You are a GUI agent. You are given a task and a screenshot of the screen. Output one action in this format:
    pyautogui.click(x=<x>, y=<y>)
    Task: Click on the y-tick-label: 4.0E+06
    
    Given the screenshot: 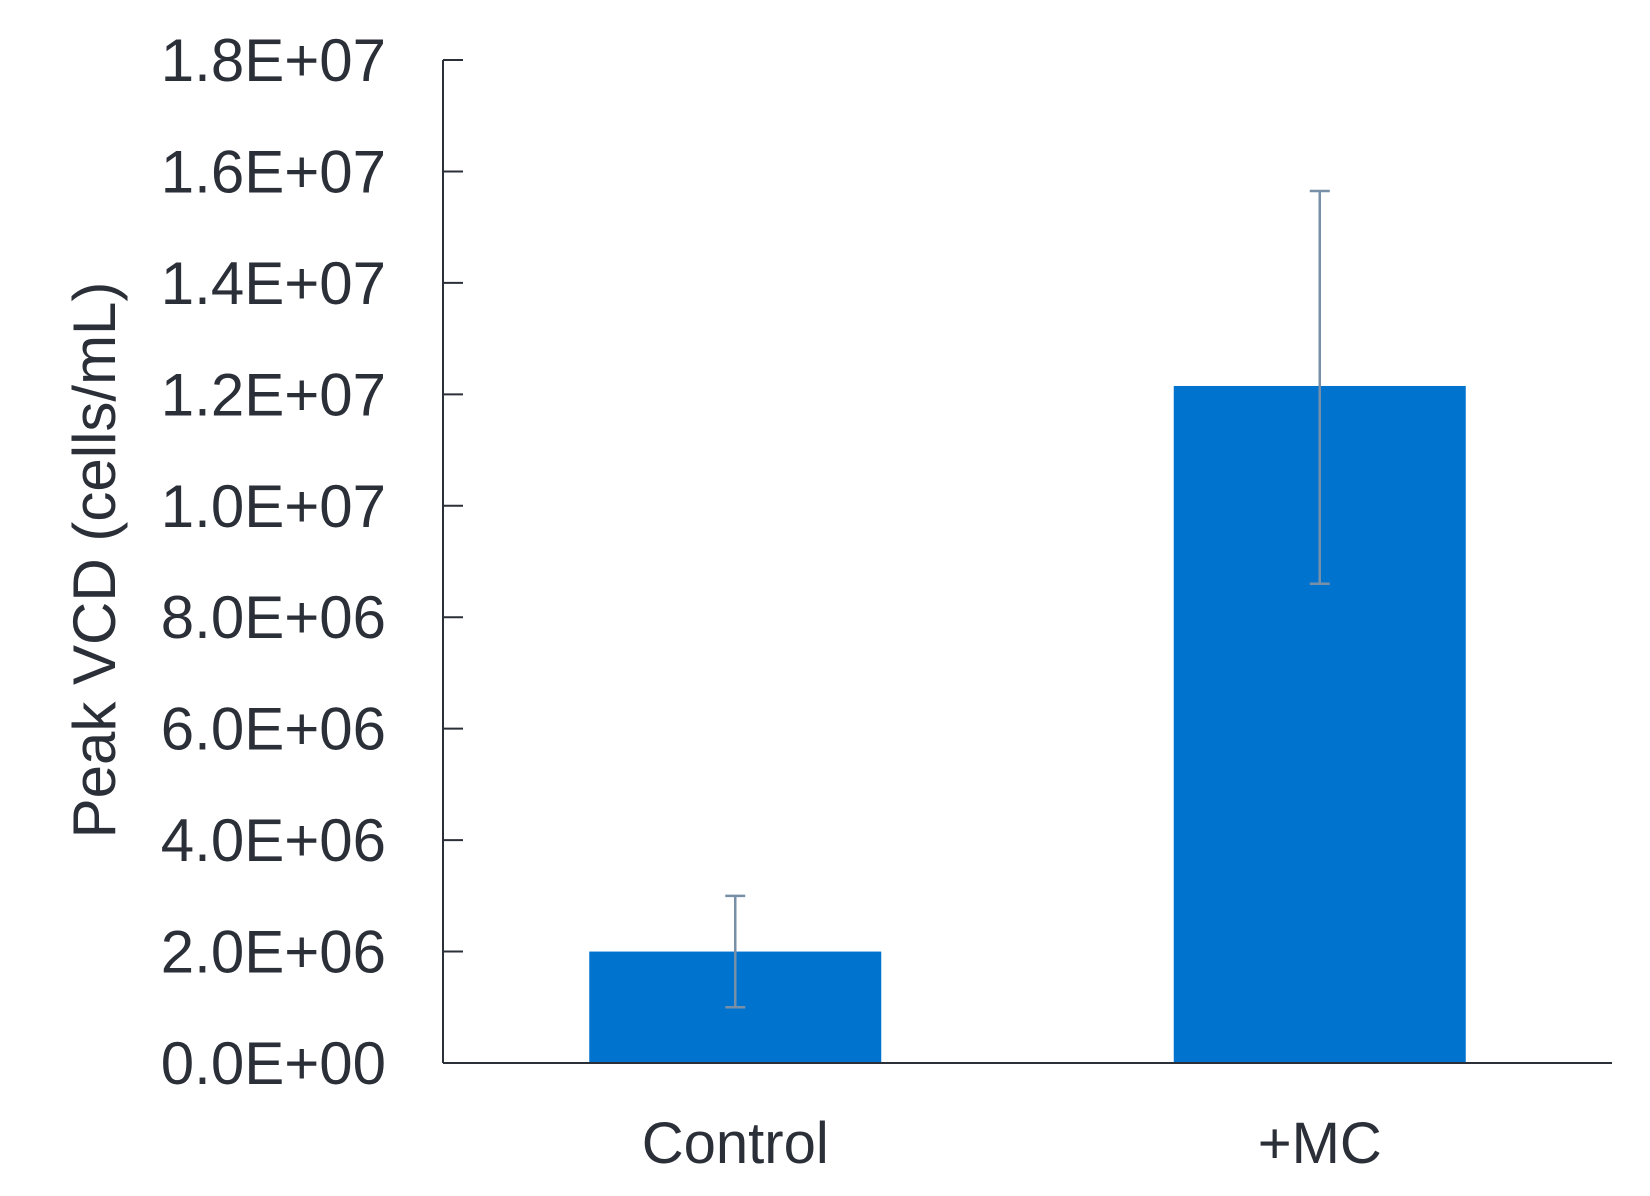 What is the action you would take?
    pyautogui.click(x=273, y=840)
    